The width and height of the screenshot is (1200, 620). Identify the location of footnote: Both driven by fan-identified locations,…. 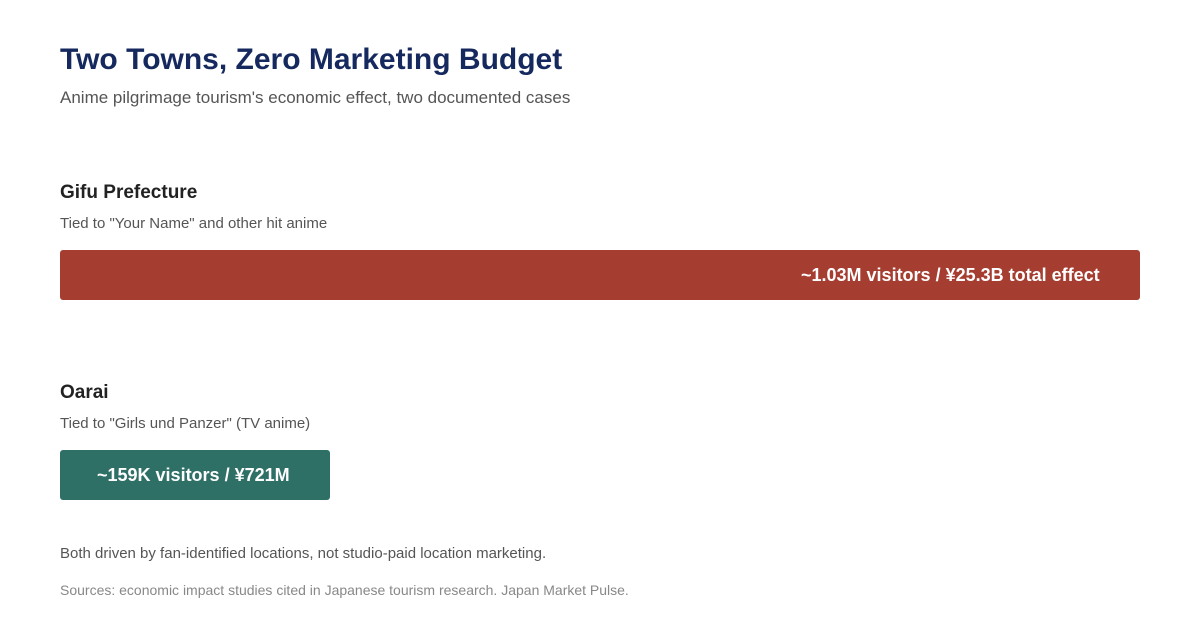
(303, 553).